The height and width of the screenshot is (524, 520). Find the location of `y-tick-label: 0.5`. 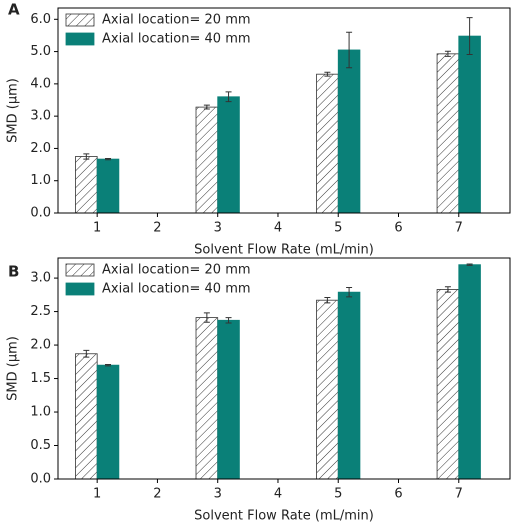

y-tick-label: 0.5 is located at coordinates (40, 445).